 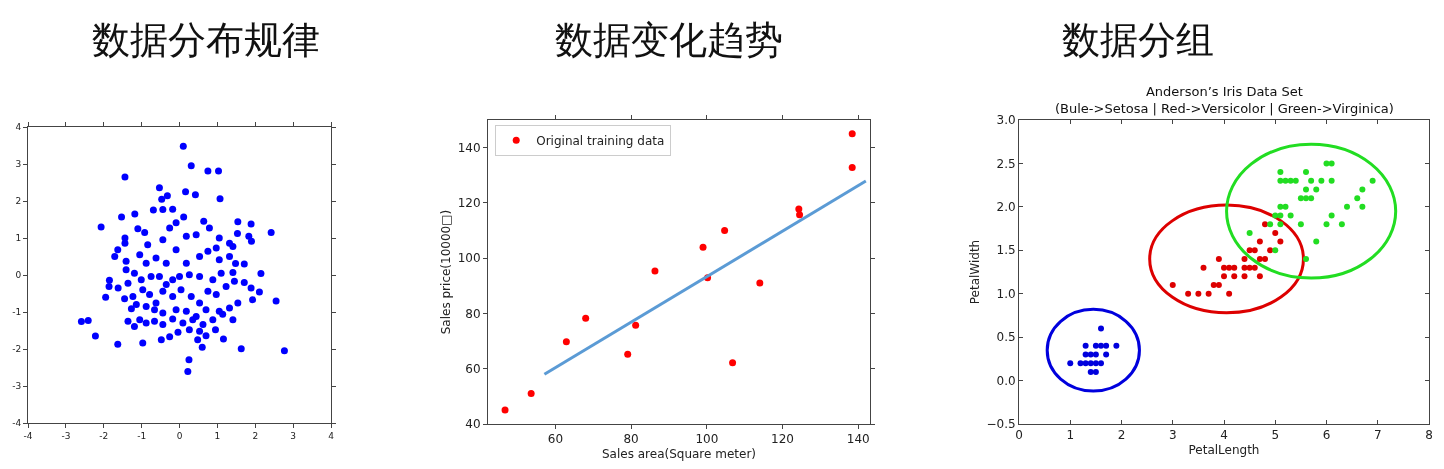 I want to click on x-tick-label: -1, so click(x=142, y=435).